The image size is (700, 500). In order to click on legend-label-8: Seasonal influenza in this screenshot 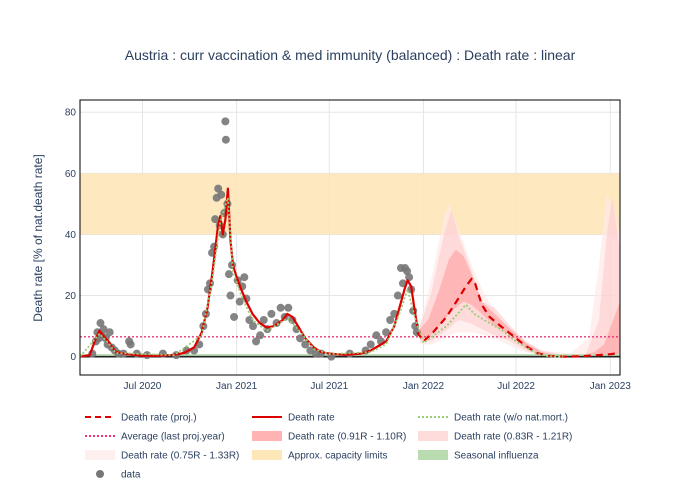, I will do `click(496, 456)`.